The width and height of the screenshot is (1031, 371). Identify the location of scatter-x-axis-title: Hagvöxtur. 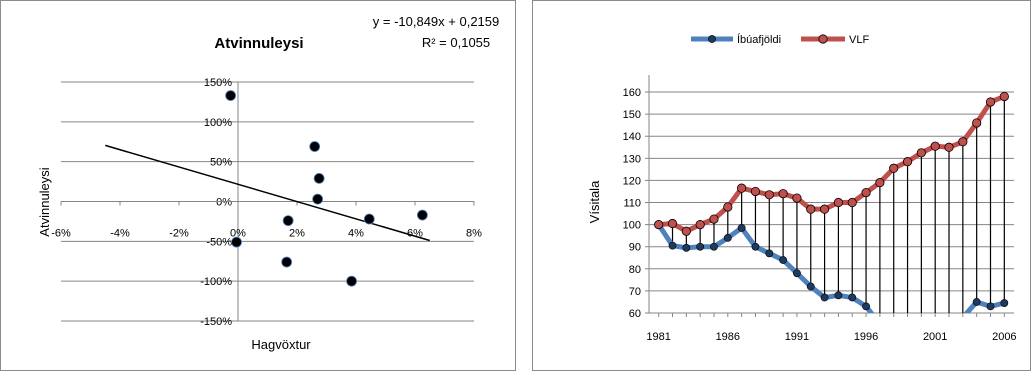
(281, 344).